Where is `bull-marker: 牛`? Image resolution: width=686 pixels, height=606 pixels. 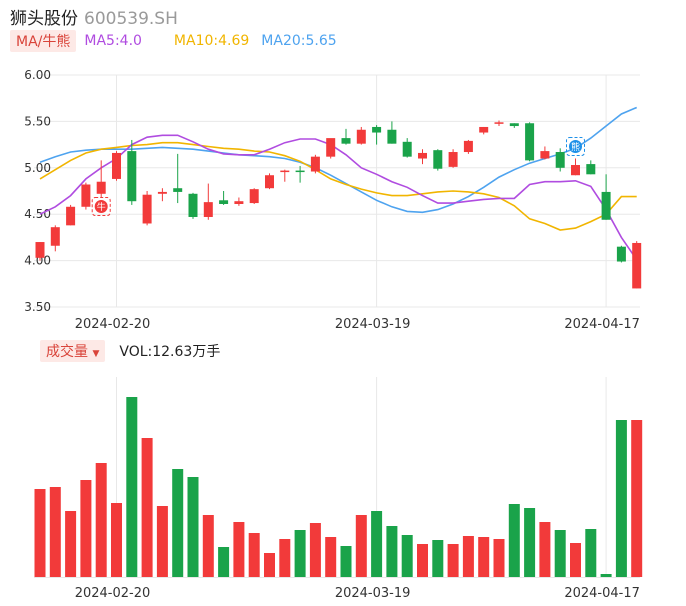 bull-marker: 牛 is located at coordinates (101, 206).